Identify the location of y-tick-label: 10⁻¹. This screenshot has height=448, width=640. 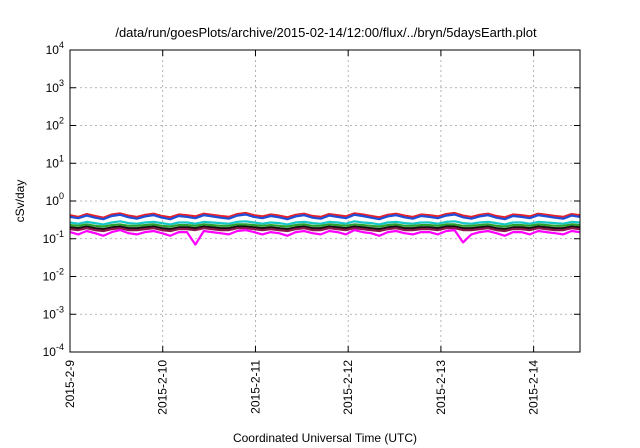
(53, 237).